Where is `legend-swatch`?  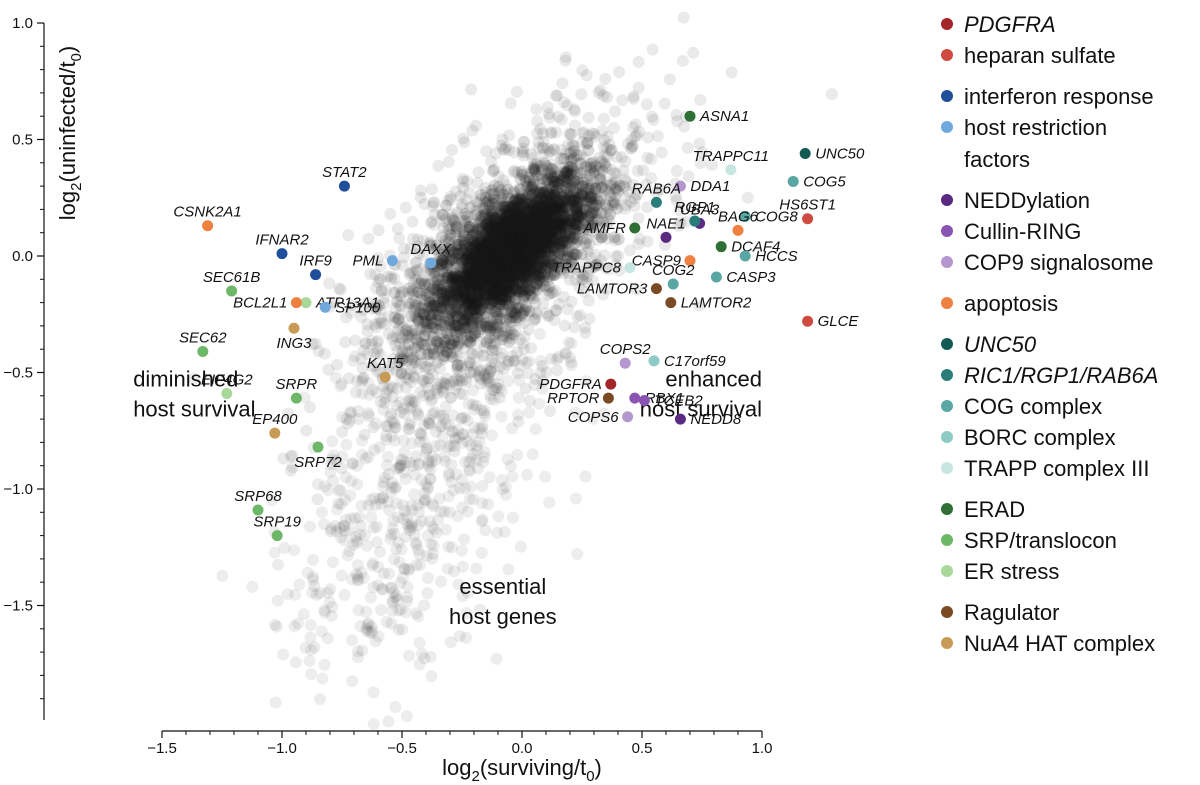
legend-swatch is located at coordinates (947, 406).